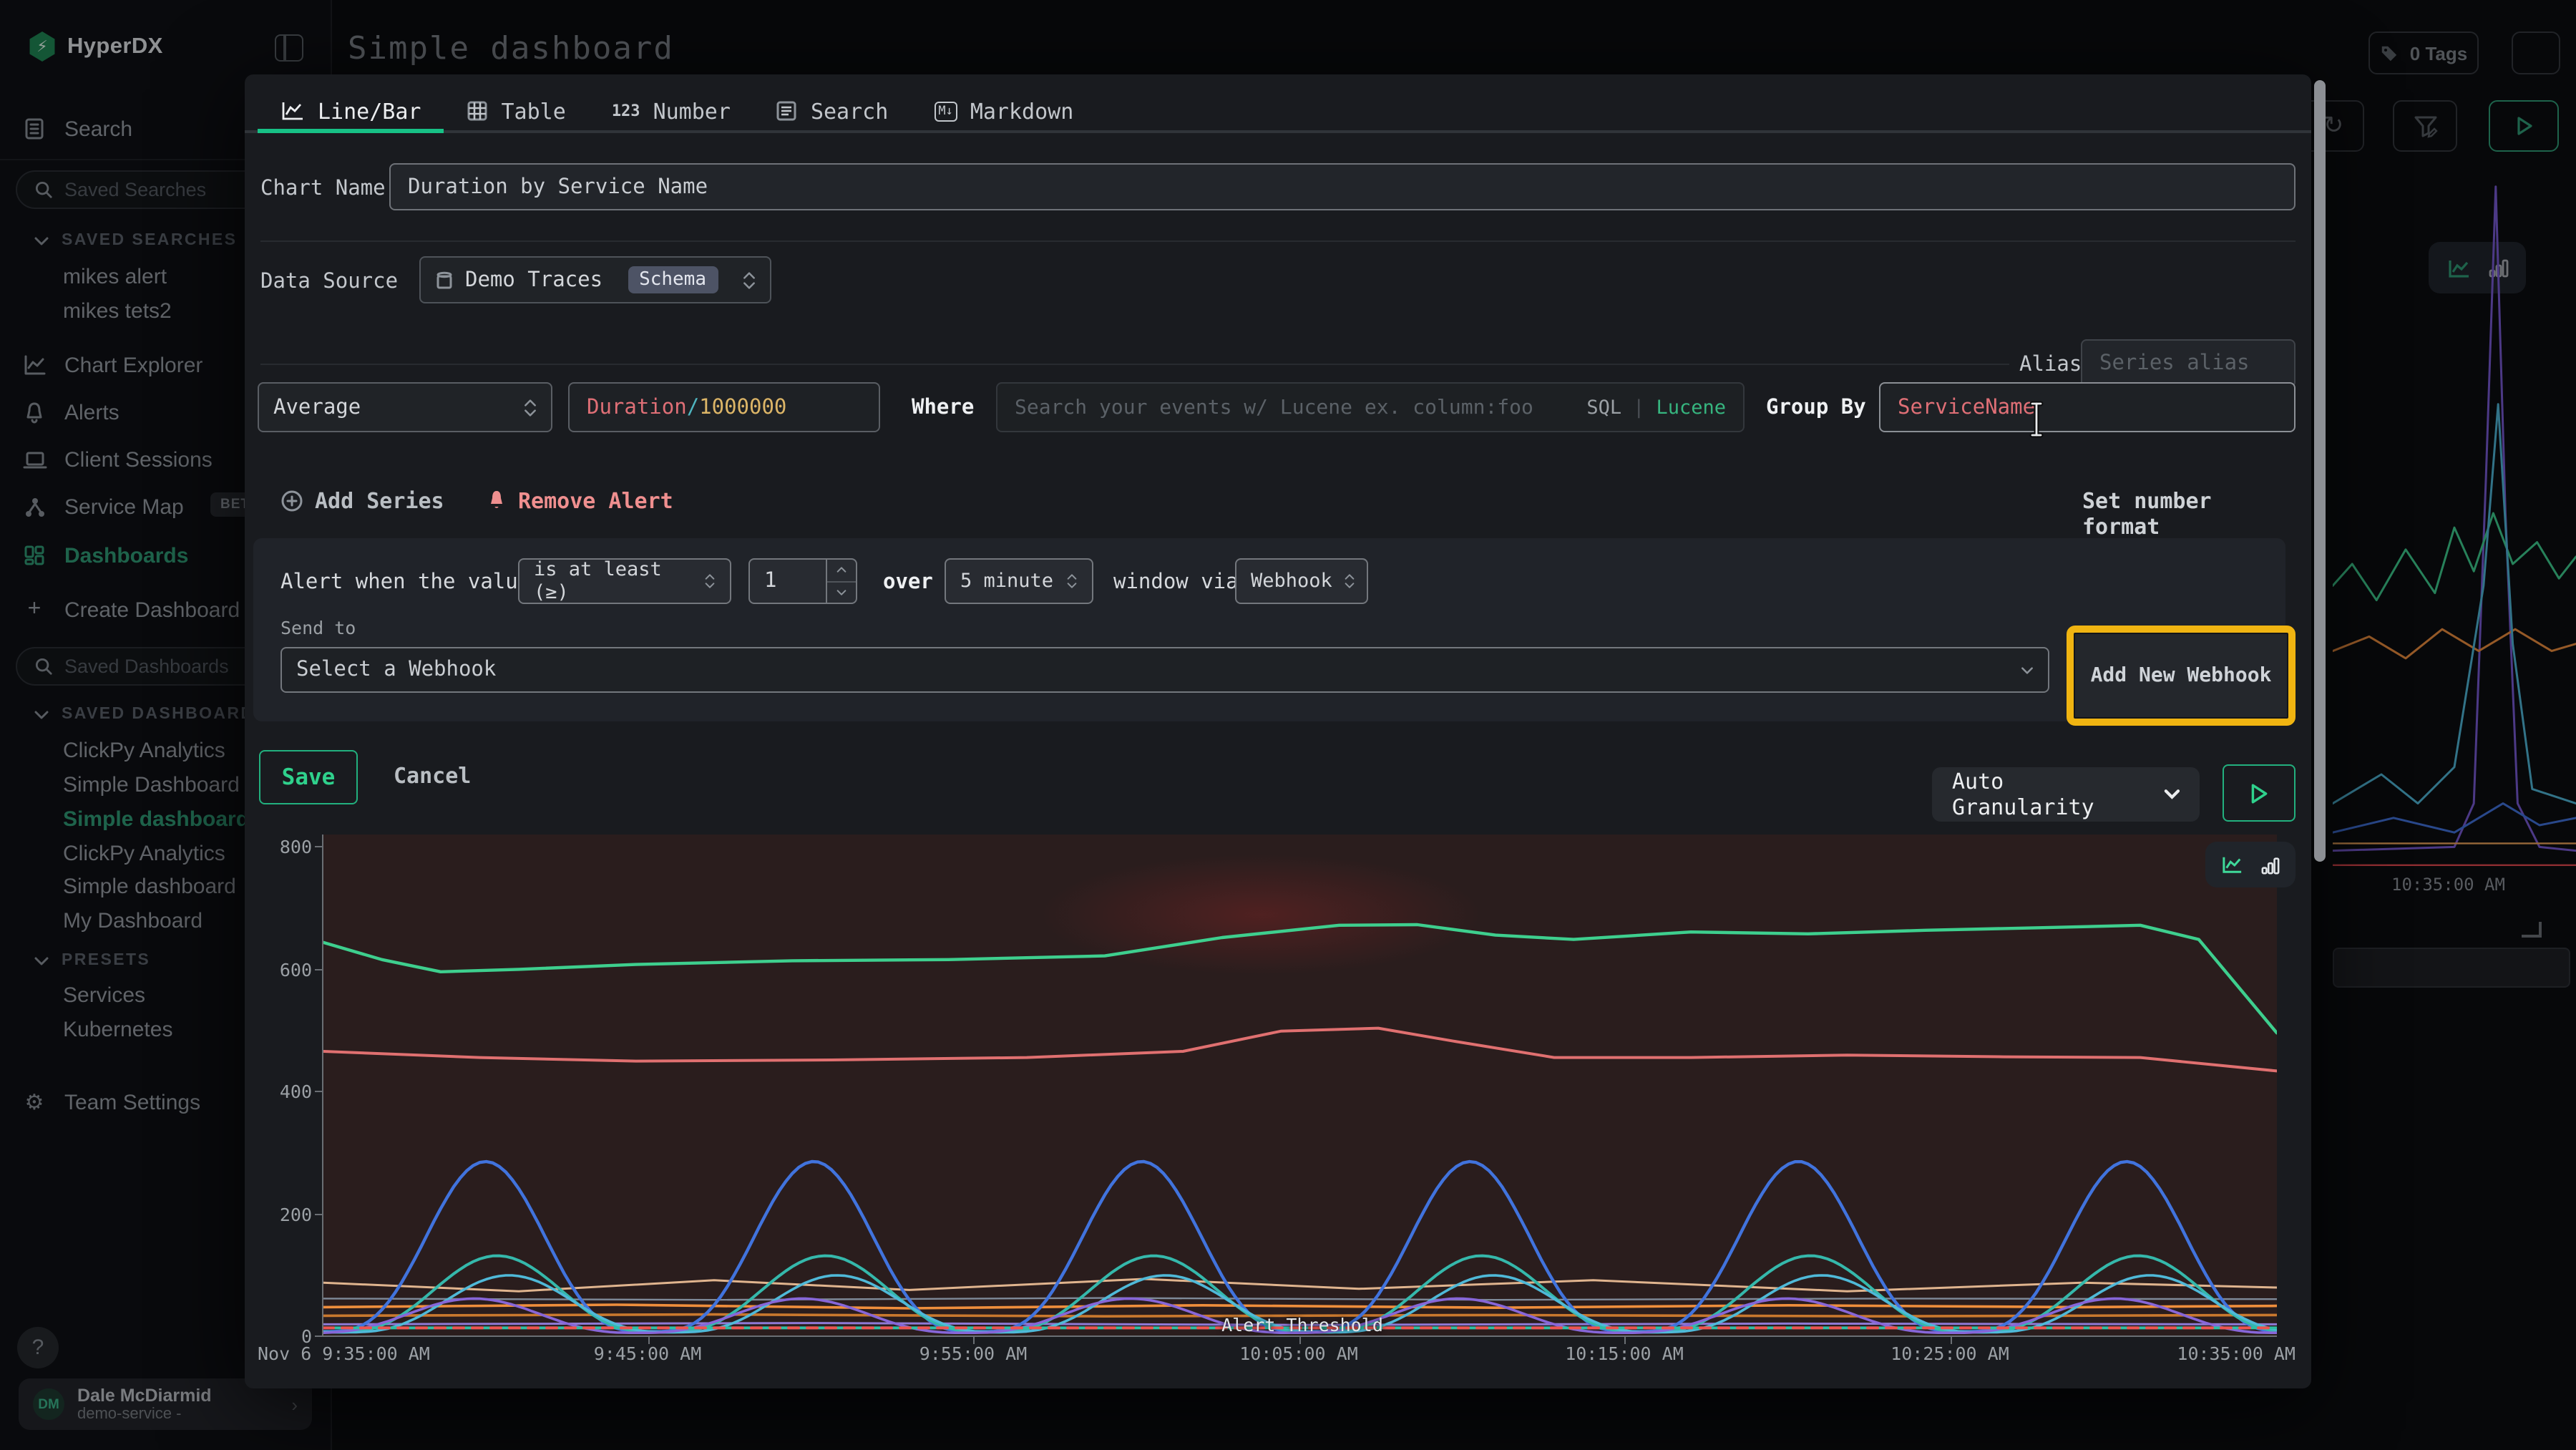 This screenshot has height=1450, width=2576. I want to click on text-cursor-pointer, so click(2036, 419).